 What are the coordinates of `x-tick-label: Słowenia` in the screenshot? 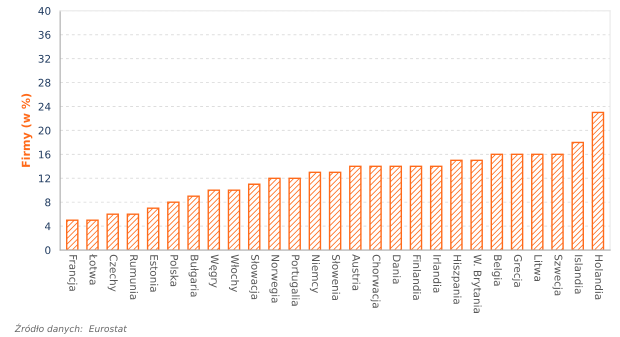 It's located at (336, 277).